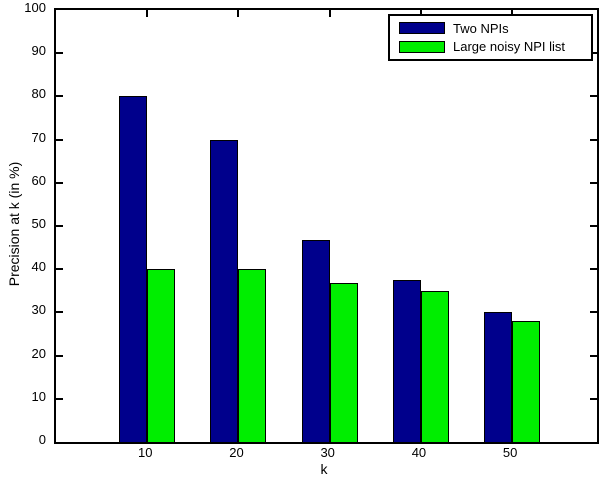 The height and width of the screenshot is (478, 600). What do you see at coordinates (481, 28) in the screenshot?
I see `legend-label: Two NPIs` at bounding box center [481, 28].